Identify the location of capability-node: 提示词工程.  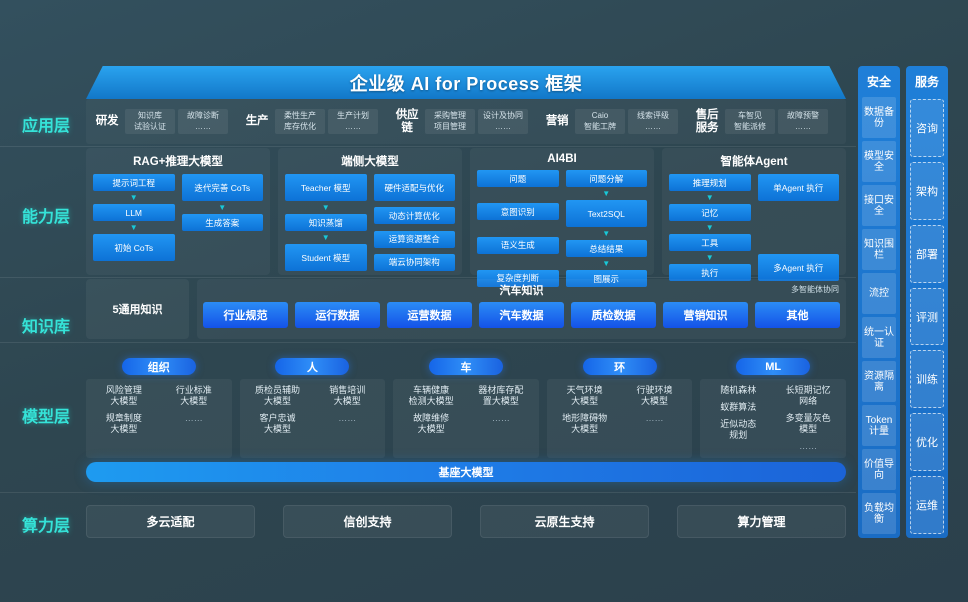
(134, 182).